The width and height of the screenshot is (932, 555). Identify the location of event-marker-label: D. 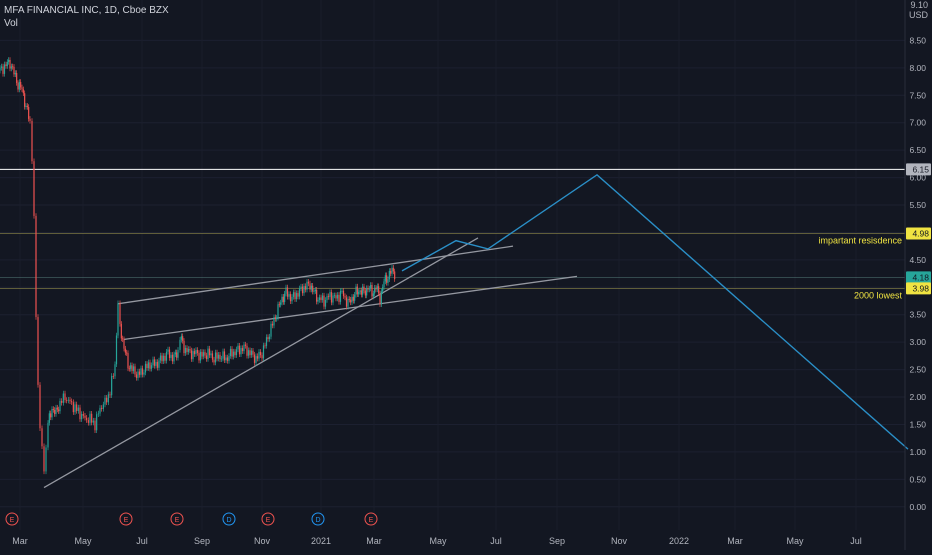
(317, 520).